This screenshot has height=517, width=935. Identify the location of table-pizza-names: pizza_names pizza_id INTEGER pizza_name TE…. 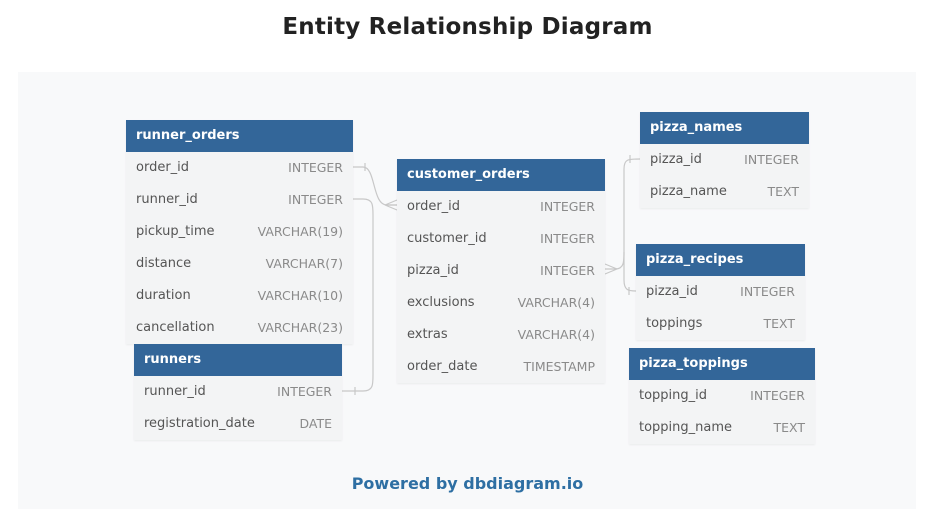
(724, 160).